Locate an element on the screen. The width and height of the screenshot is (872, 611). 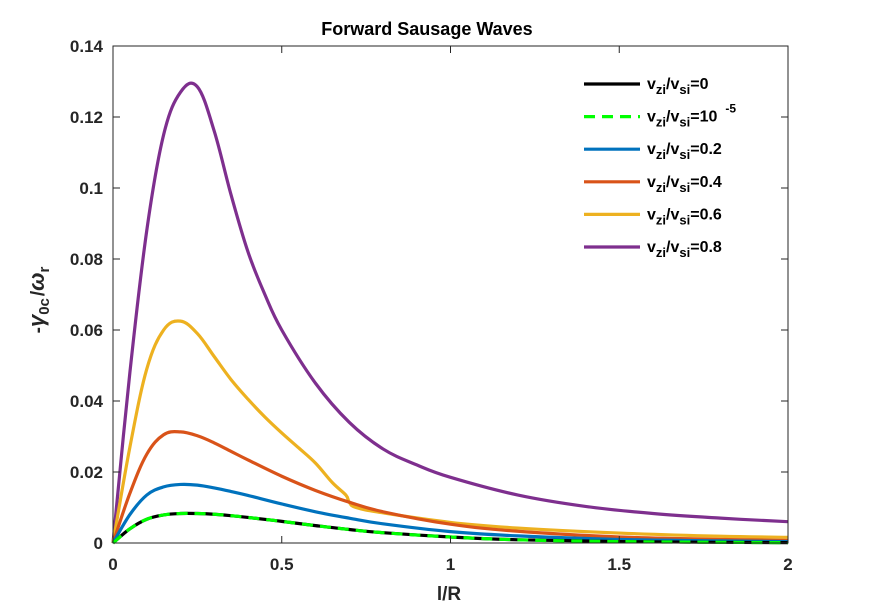
y-label-slash: / is located at coordinates (38, 293).